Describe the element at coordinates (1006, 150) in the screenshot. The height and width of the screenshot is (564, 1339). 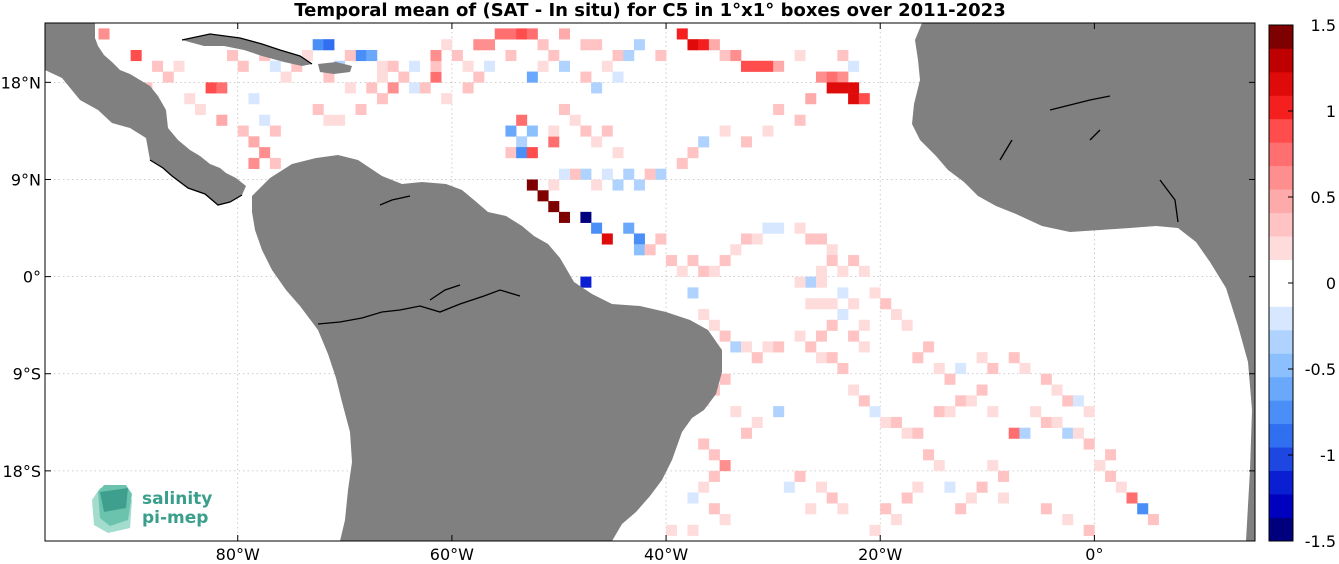
I see `river-senegal` at that location.